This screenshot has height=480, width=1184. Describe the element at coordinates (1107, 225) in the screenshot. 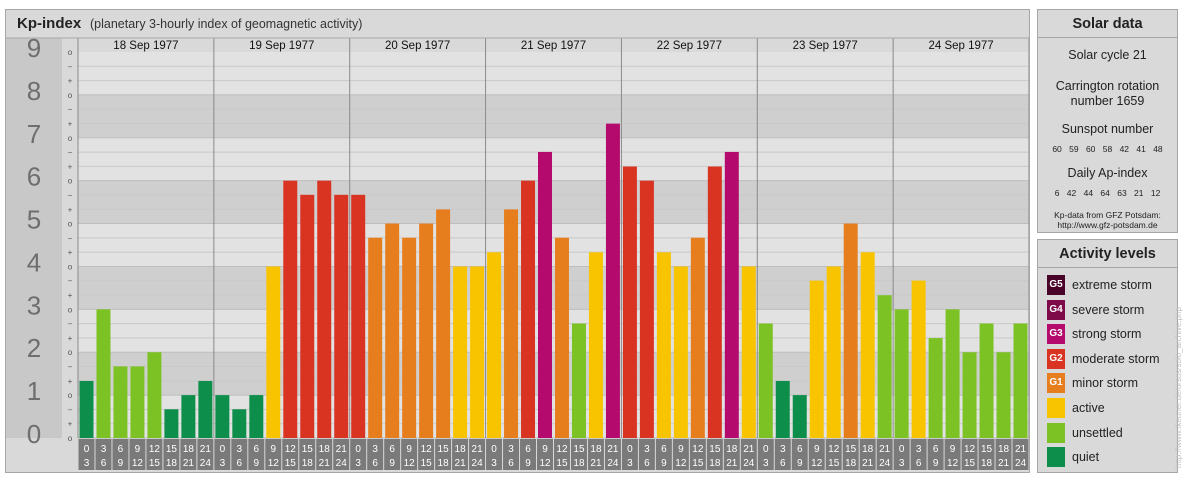

I see `credit-line-2: http://www.gfz-potsdam.de` at that location.